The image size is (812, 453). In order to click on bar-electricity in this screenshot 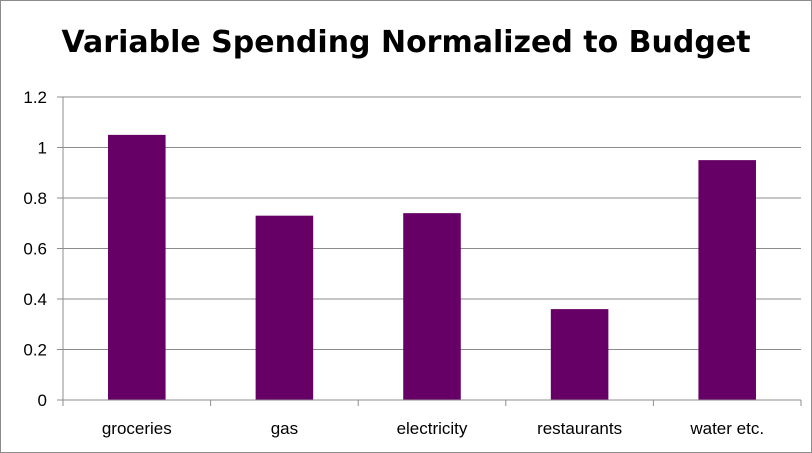, I will do `click(432, 306)`.